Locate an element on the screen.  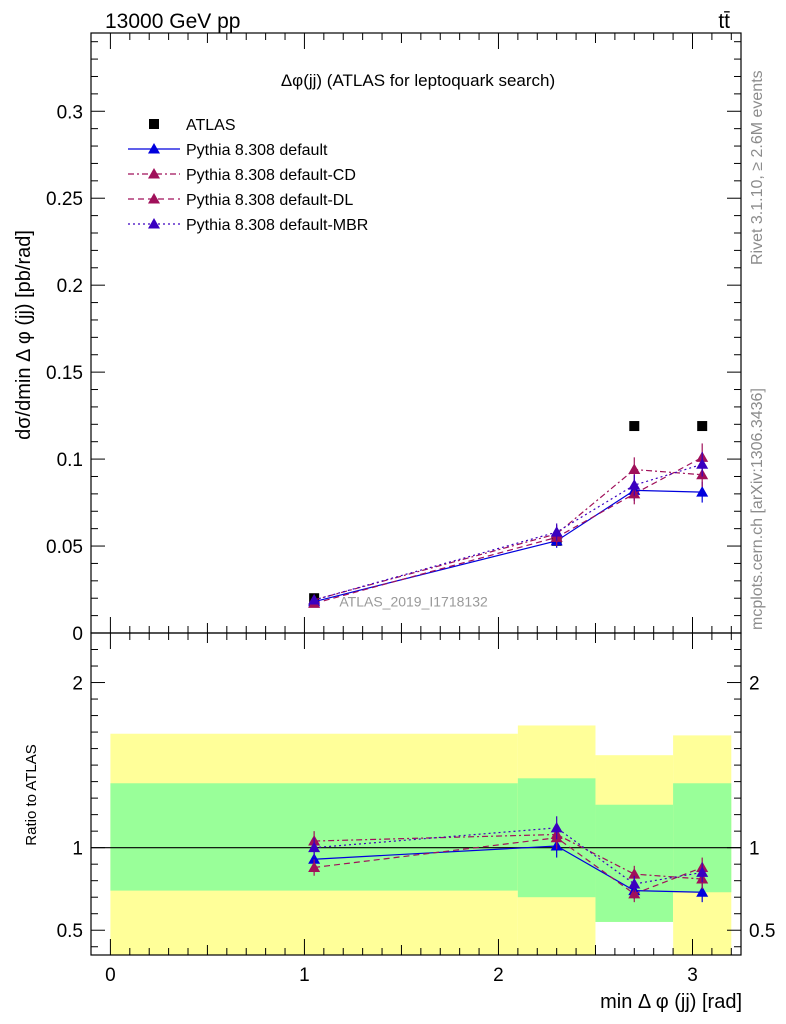
analysis-watermark: ATLAS_2019_I1718132 is located at coordinates (413, 602).